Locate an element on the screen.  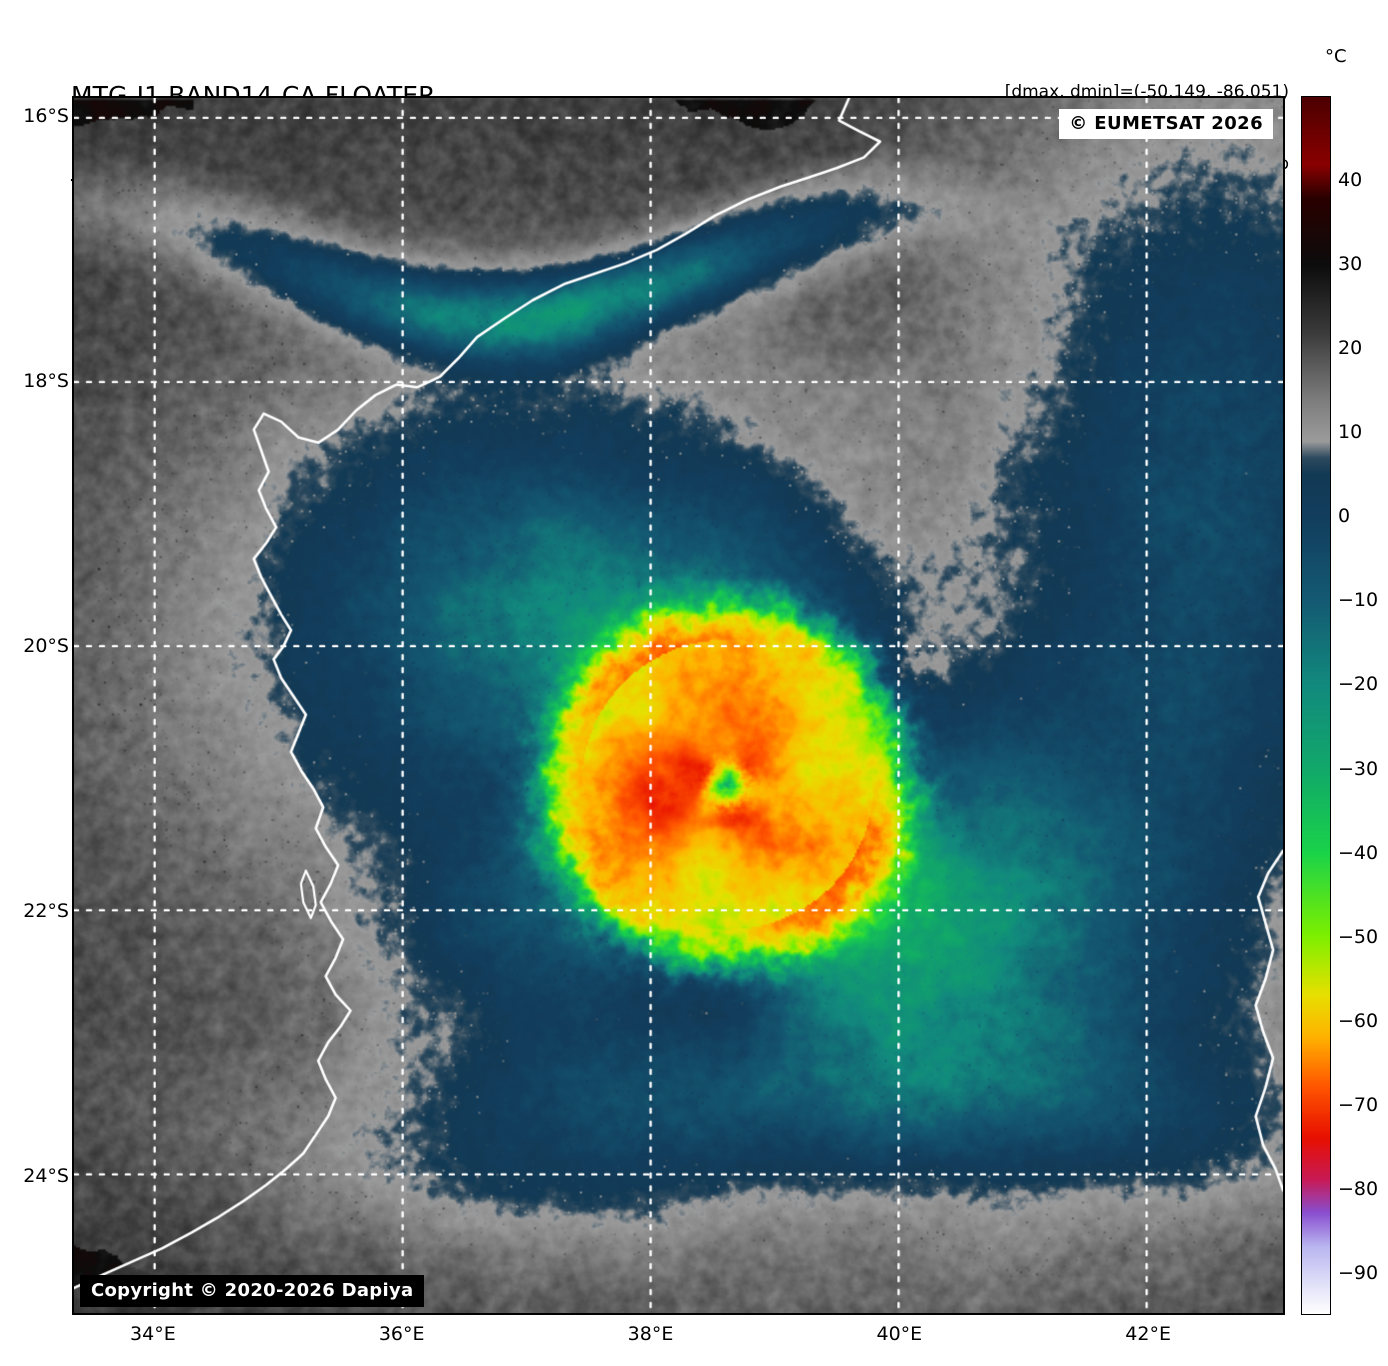
colorbar-tick-label: 40 is located at coordinates (1350, 180).